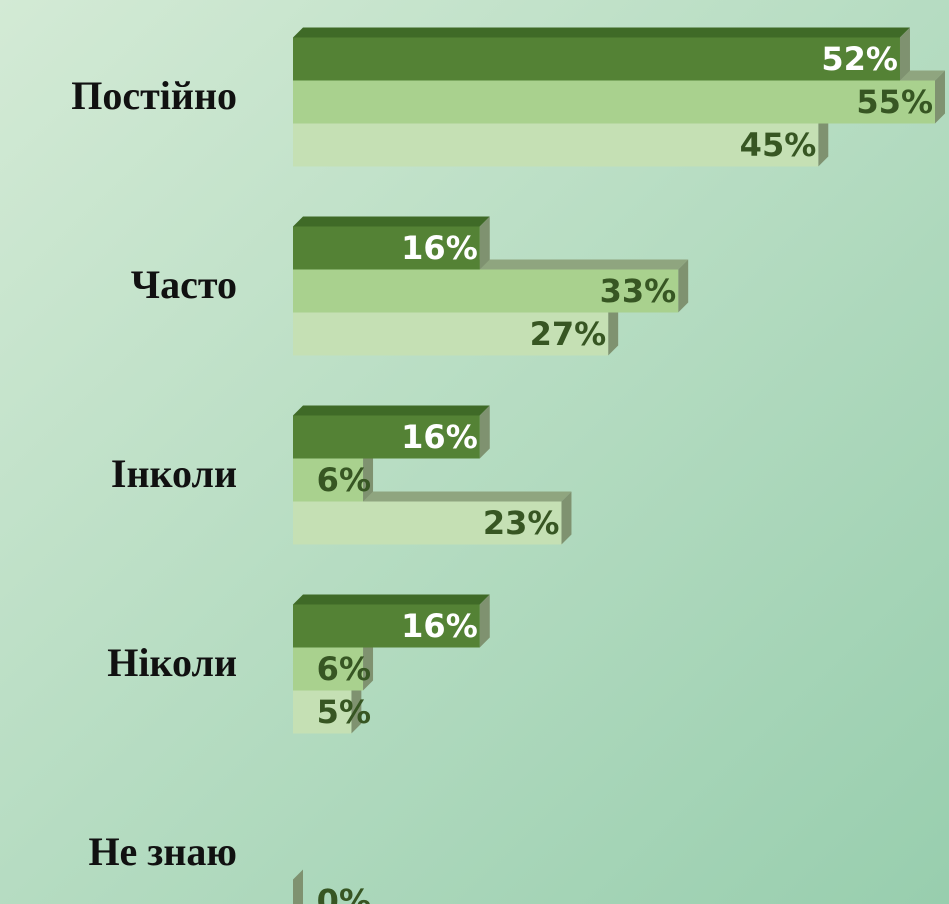 The height and width of the screenshot is (904, 949). Describe the element at coordinates (184, 284) in the screenshot. I see `category-label: Часто` at that location.